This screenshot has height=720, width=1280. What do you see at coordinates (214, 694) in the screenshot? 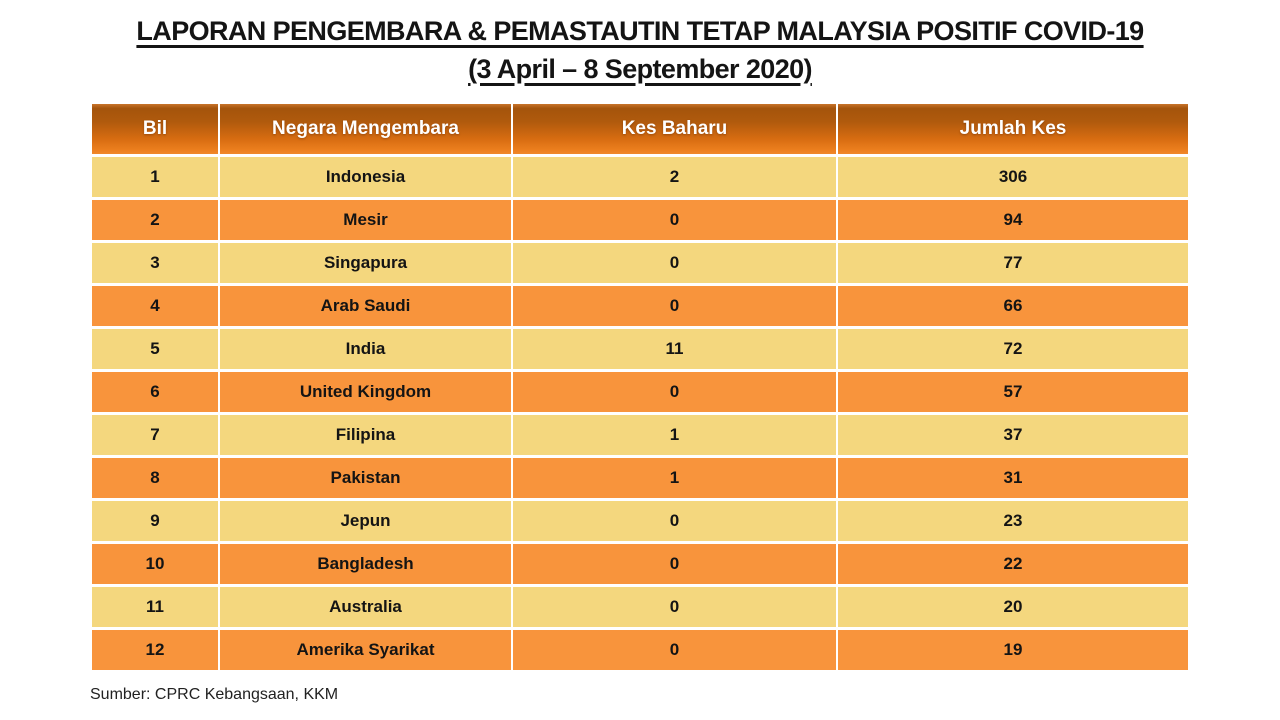
I see `source-note: Sumber: CPRC Kebangsaan, KKM` at bounding box center [214, 694].